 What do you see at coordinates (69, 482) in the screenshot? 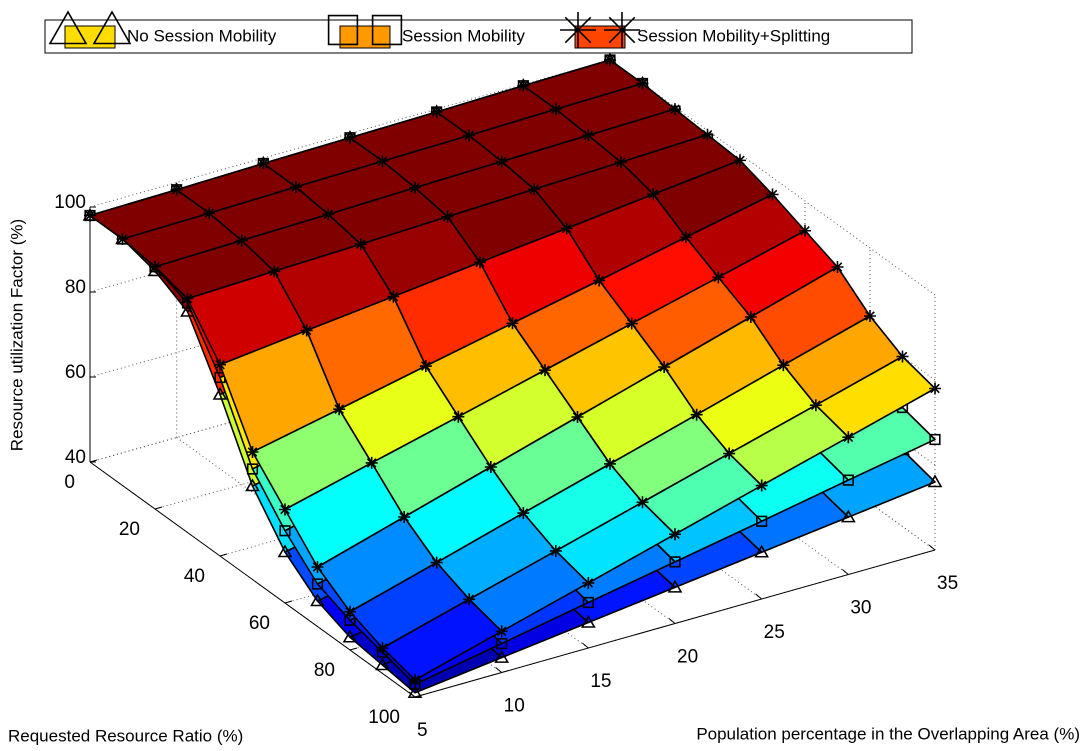
I see `y-tick-label: 0` at bounding box center [69, 482].